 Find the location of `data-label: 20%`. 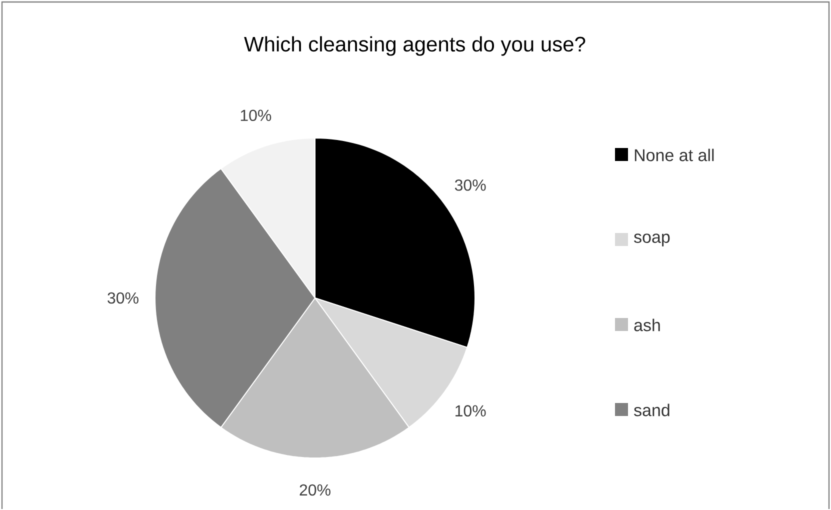

data-label: 20% is located at coordinates (315, 490).